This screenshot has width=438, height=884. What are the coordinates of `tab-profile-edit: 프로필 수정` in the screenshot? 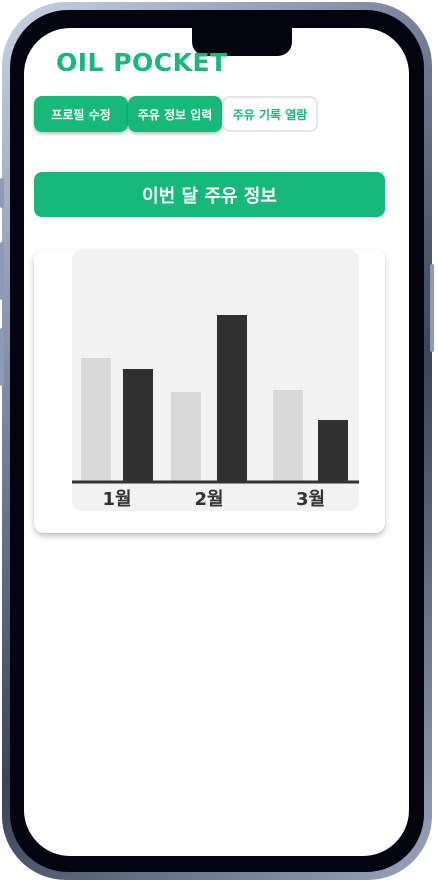 It's located at (81, 114).